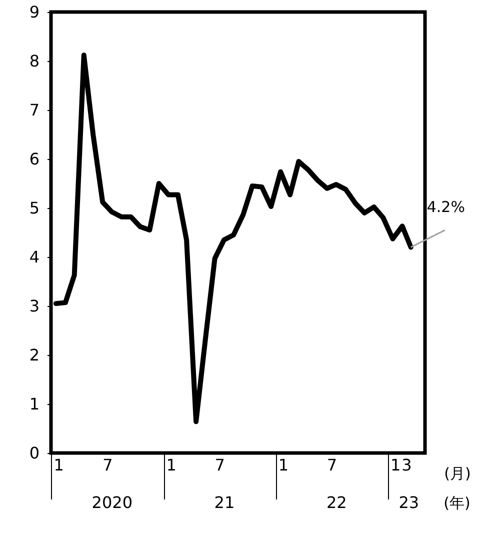  I want to click on y-tick-label: 1, so click(34, 404).